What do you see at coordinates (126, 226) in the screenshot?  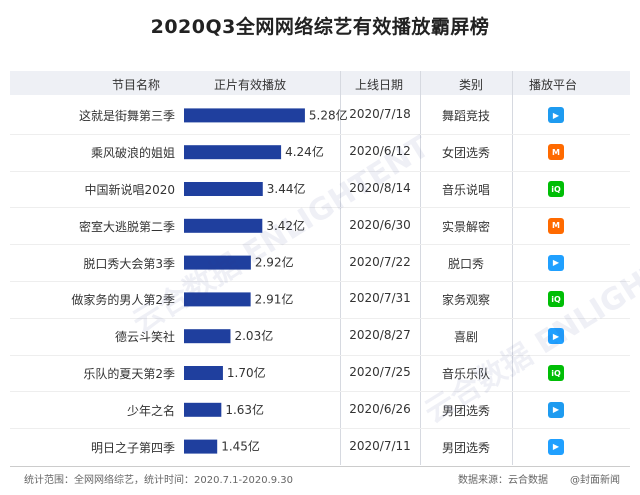 I see `program-name: 密室大逃脱第二季` at bounding box center [126, 226].